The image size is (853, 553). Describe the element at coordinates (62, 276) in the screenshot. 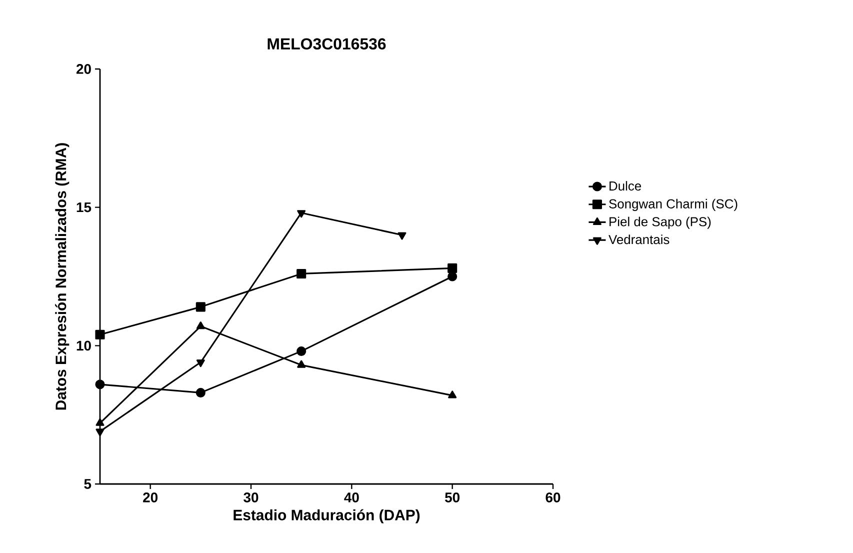

I see `y-axis-title: Datos Expresión Normalizados (RMA)` at that location.